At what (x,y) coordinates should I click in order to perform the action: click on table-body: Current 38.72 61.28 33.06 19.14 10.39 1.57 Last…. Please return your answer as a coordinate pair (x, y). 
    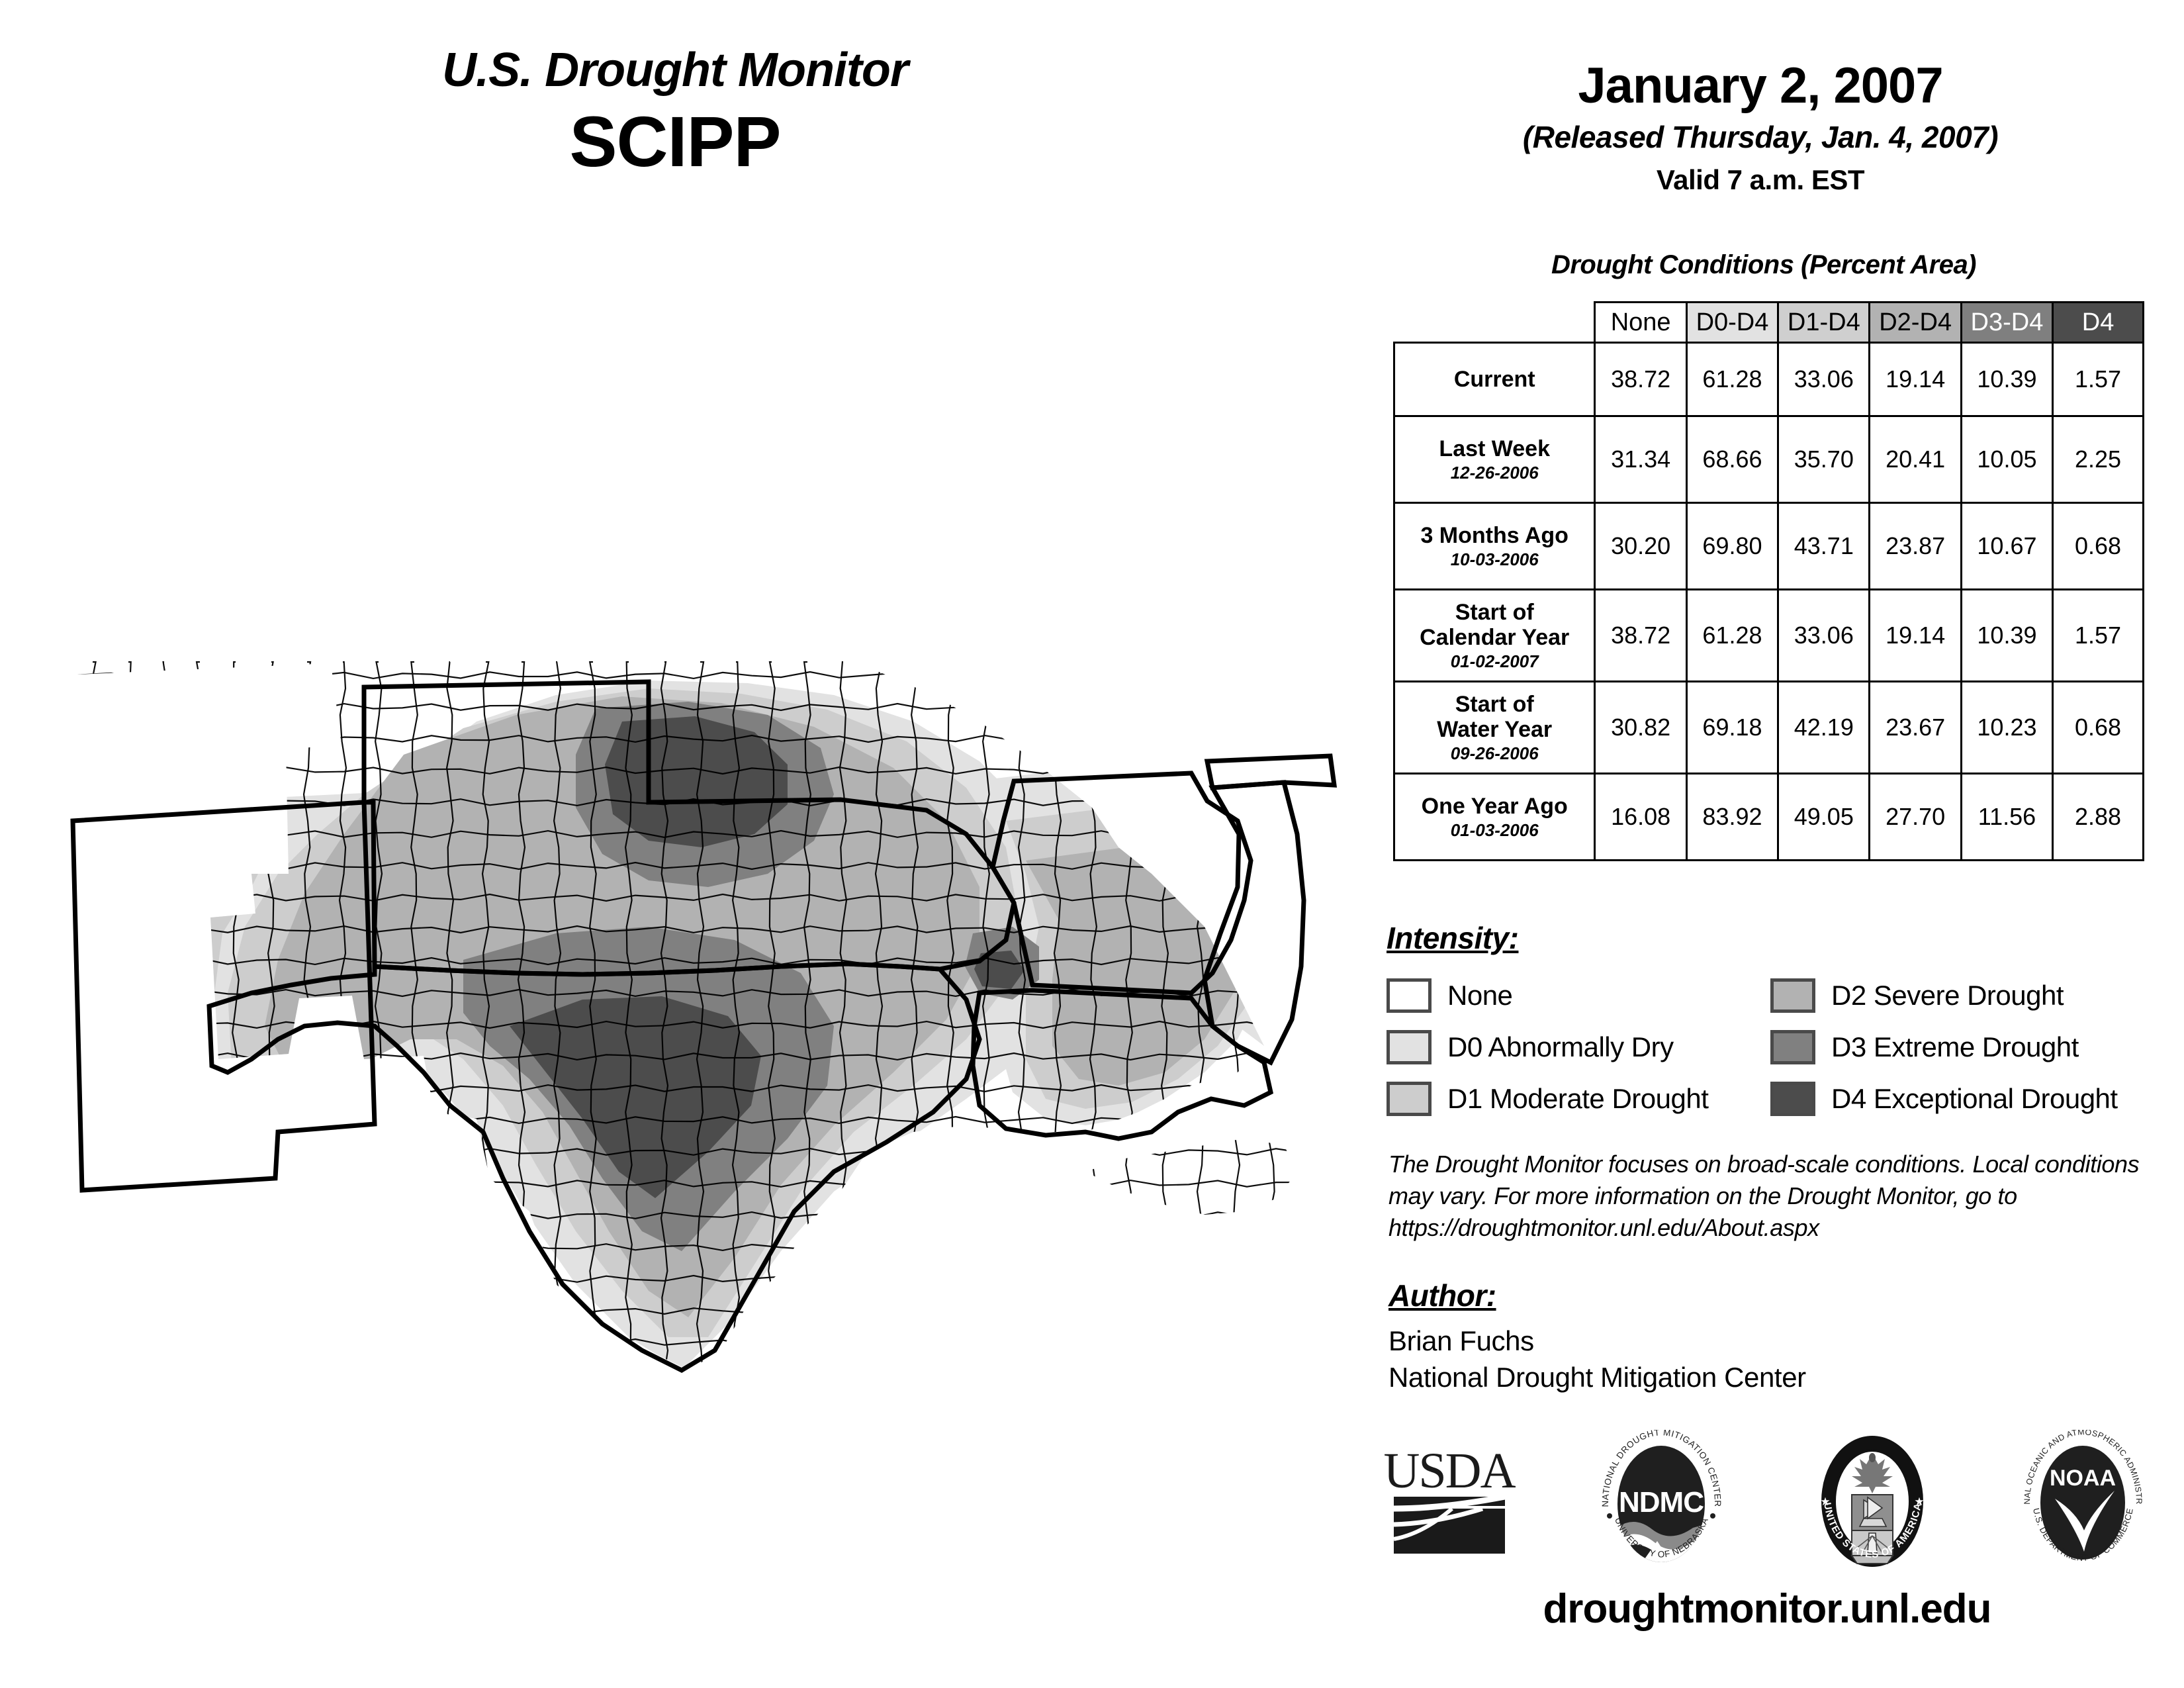
    Looking at the image, I should click on (1768, 601).